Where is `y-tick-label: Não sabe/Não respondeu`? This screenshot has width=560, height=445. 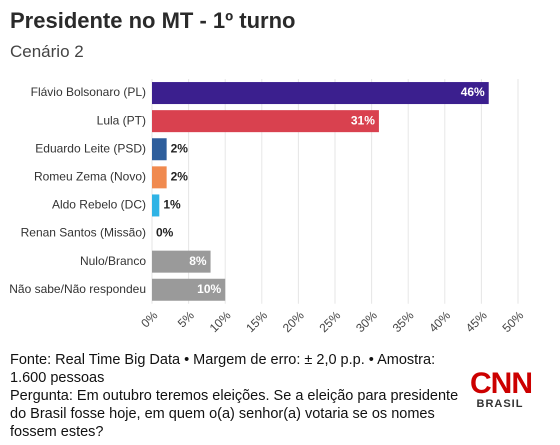 y-tick-label: Não sabe/Não respondeu is located at coordinates (77, 289).